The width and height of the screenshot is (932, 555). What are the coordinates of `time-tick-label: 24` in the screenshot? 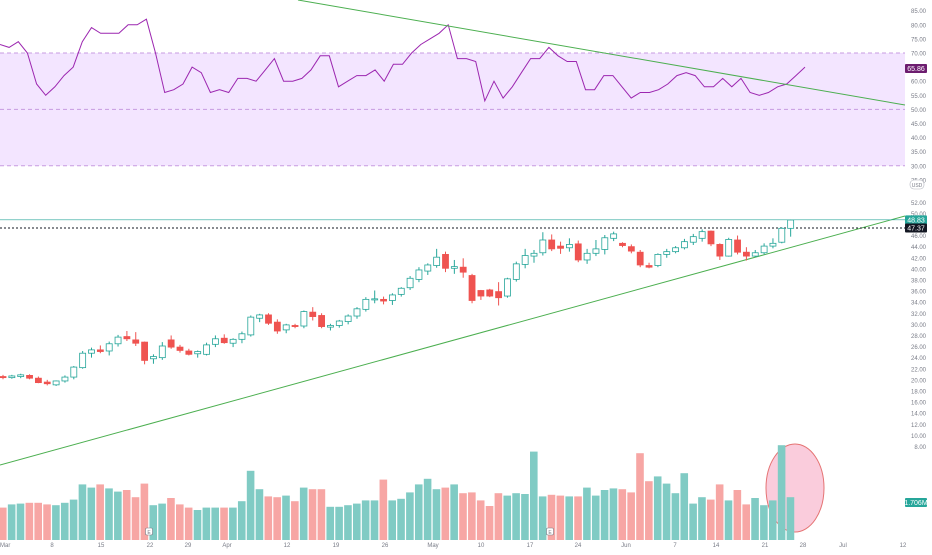 It's located at (578, 546).